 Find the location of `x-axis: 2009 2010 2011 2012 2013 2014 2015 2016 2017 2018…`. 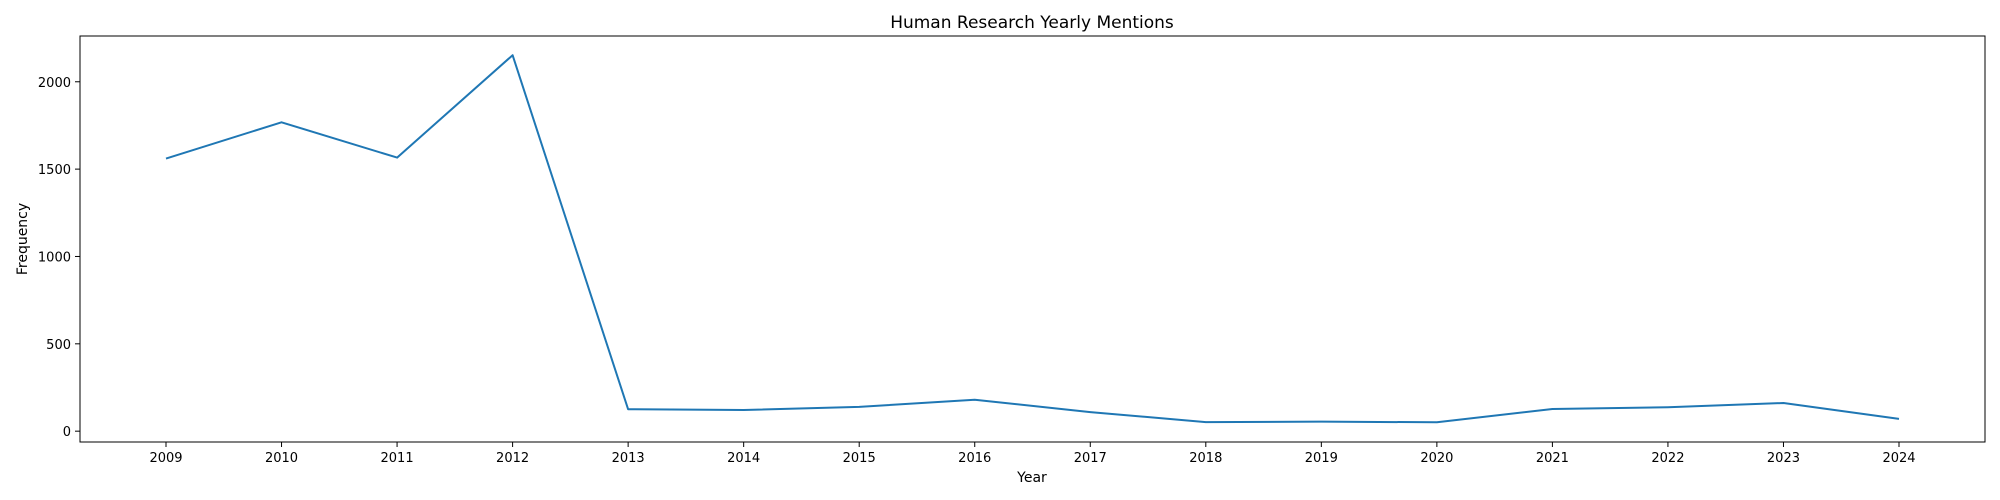

x-axis: 2009 2010 2011 2012 2013 2014 2015 2016 2017 2018… is located at coordinates (1032, 454).